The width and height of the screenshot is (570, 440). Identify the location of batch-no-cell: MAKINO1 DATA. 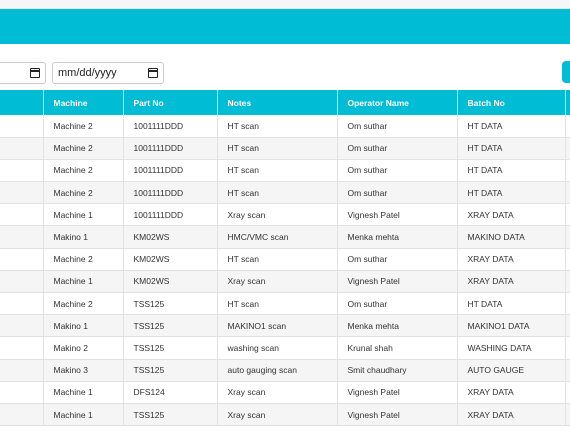
(511, 326).